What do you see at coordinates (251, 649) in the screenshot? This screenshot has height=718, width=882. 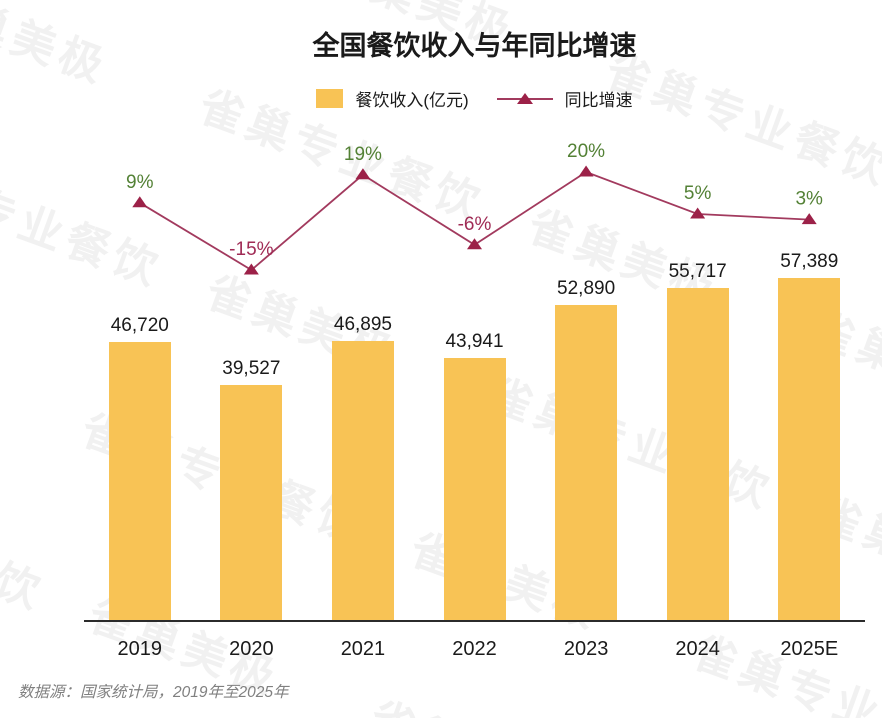 I see `x-axis-label: 2020` at bounding box center [251, 649].